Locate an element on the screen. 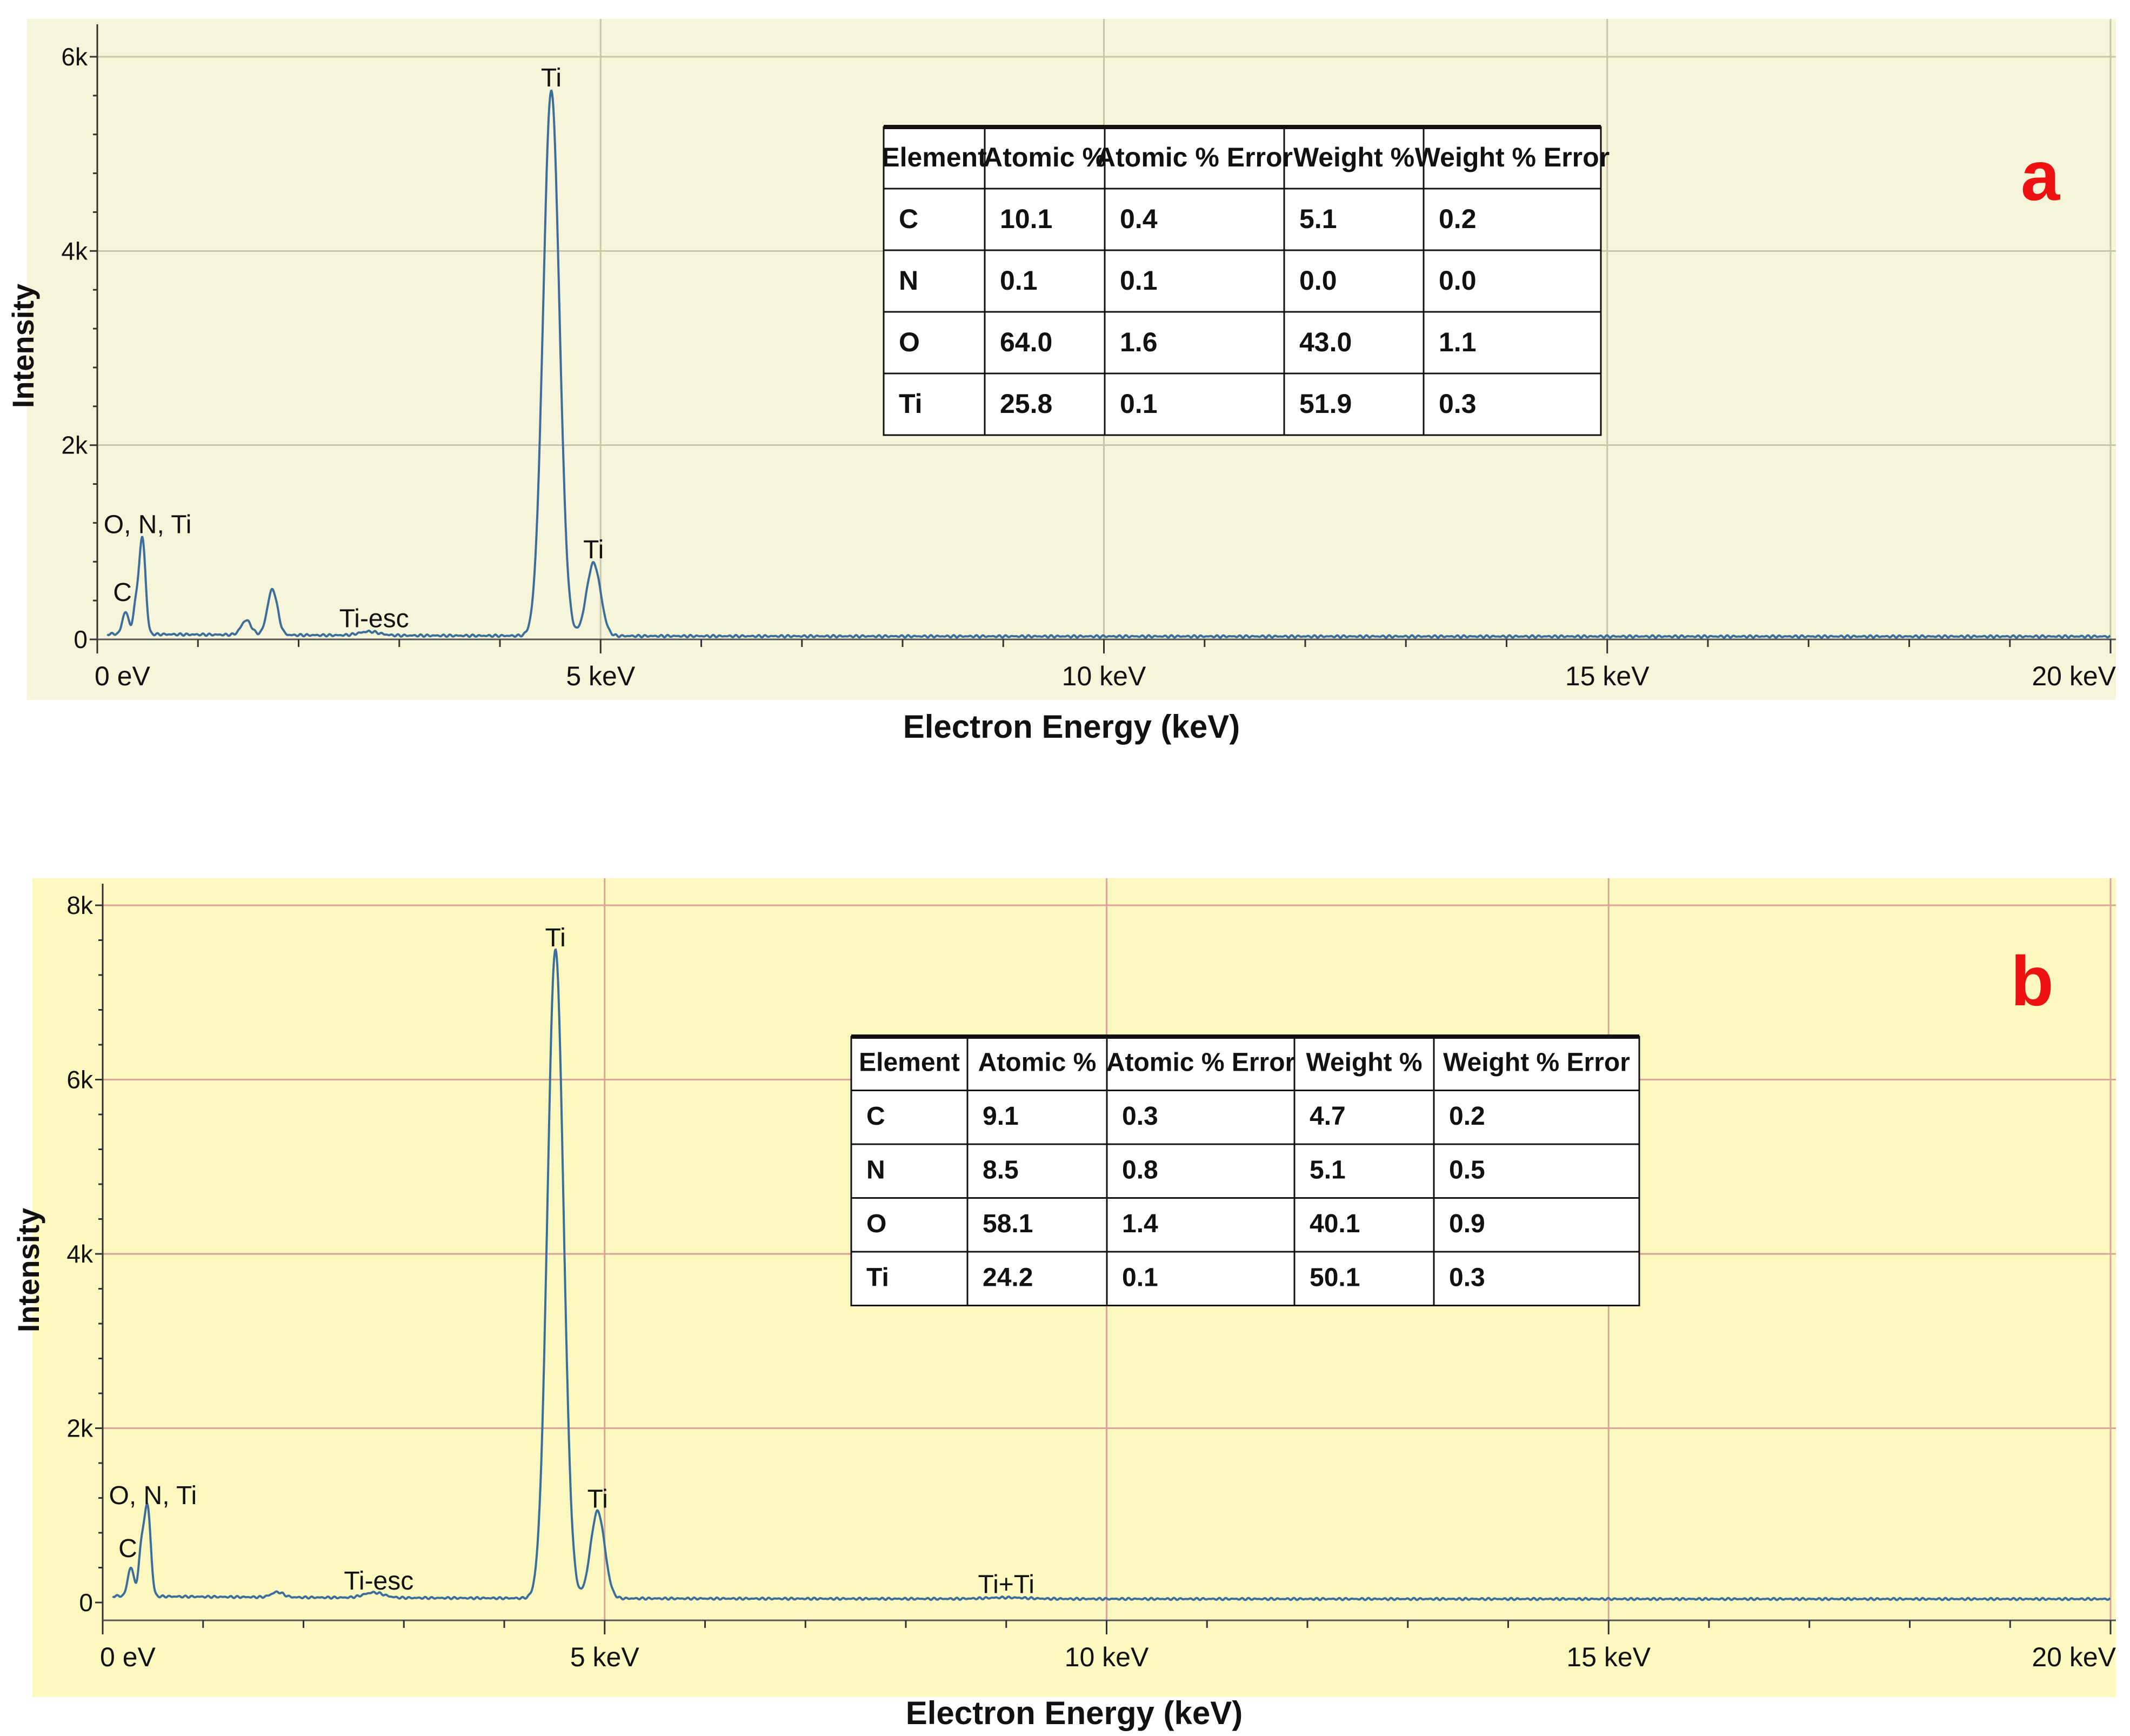 The image size is (2130, 1736). table-cell: 9.1 is located at coordinates (1001, 1116).